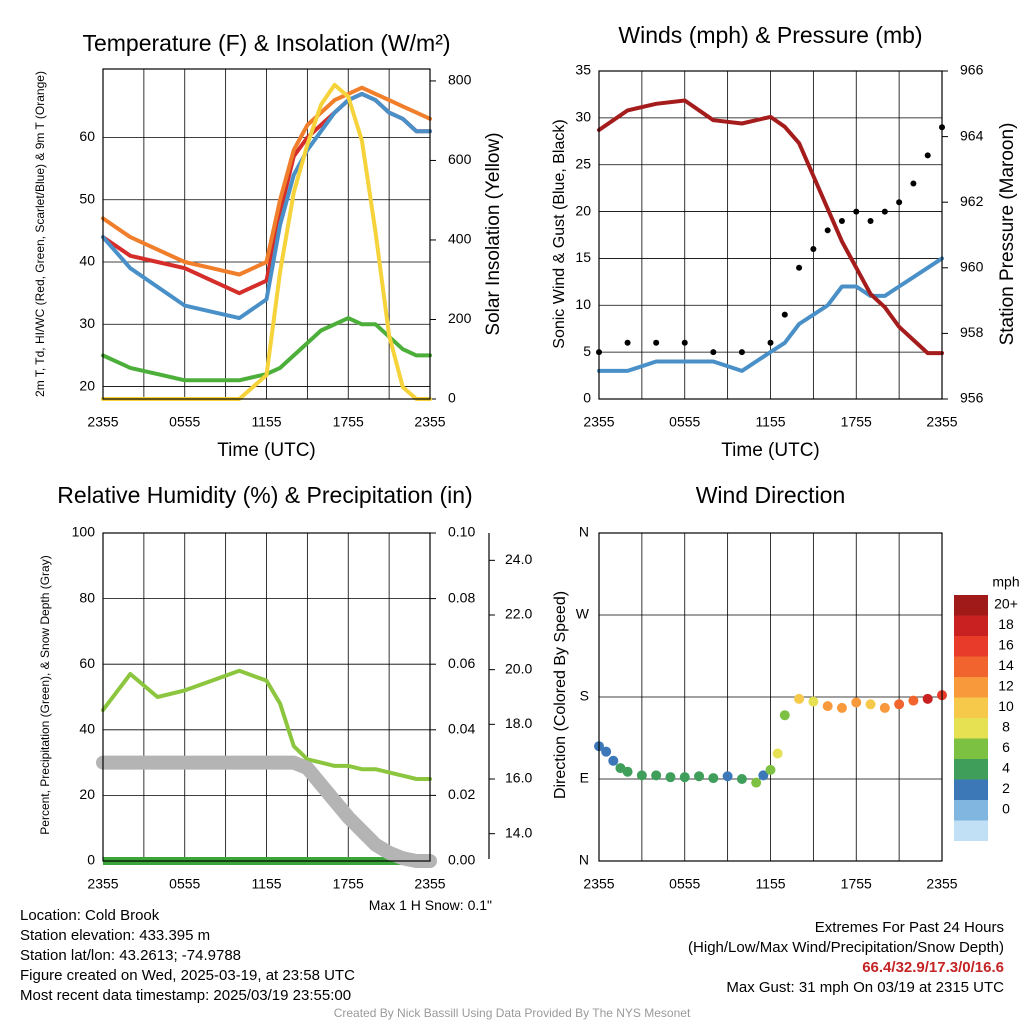 The width and height of the screenshot is (1024, 1024). Describe the element at coordinates (87, 136) in the screenshot. I see `y-tick-label: 60` at that location.